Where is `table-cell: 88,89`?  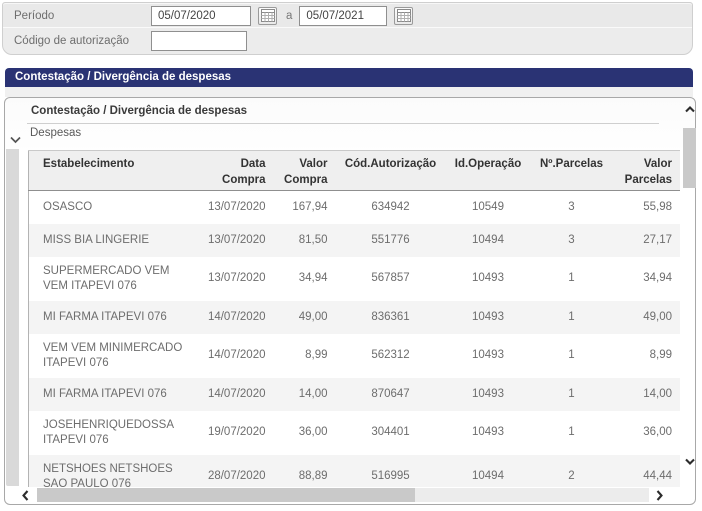 table-cell: 88,89 is located at coordinates (313, 476).